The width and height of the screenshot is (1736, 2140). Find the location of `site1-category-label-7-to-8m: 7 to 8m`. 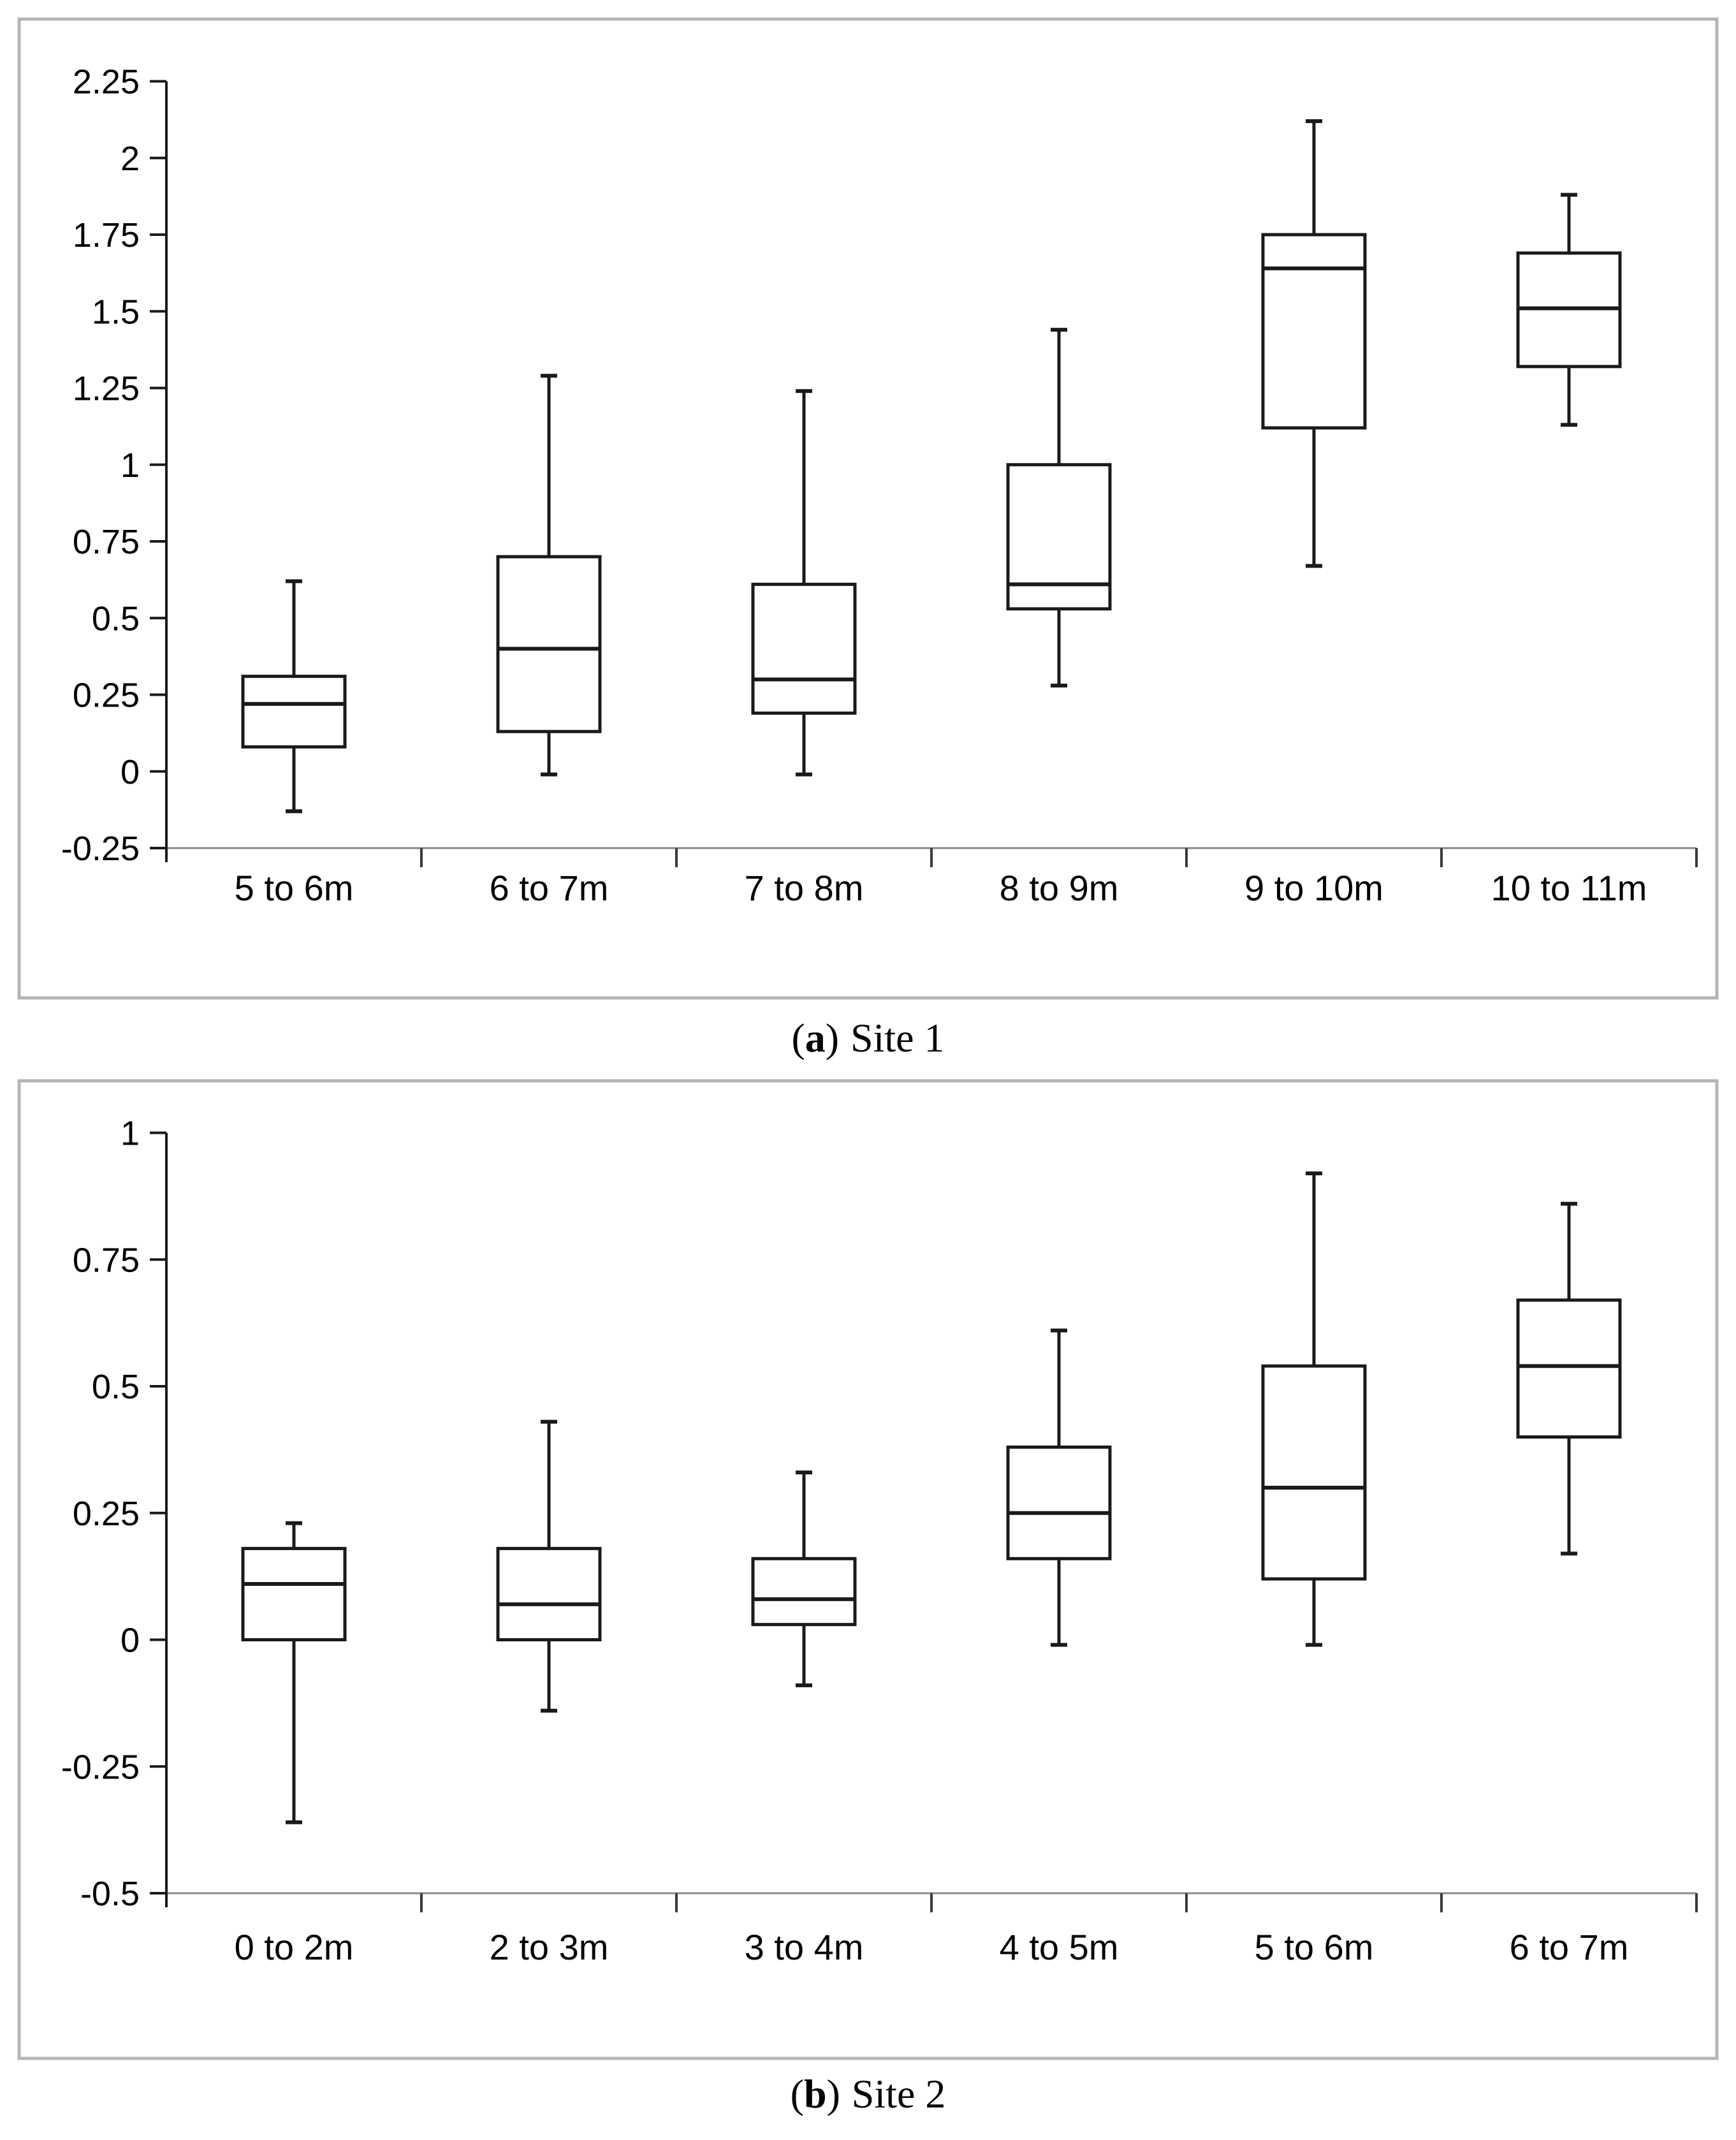

site1-category-label-7-to-8m: 7 to 8m is located at coordinates (804, 888).